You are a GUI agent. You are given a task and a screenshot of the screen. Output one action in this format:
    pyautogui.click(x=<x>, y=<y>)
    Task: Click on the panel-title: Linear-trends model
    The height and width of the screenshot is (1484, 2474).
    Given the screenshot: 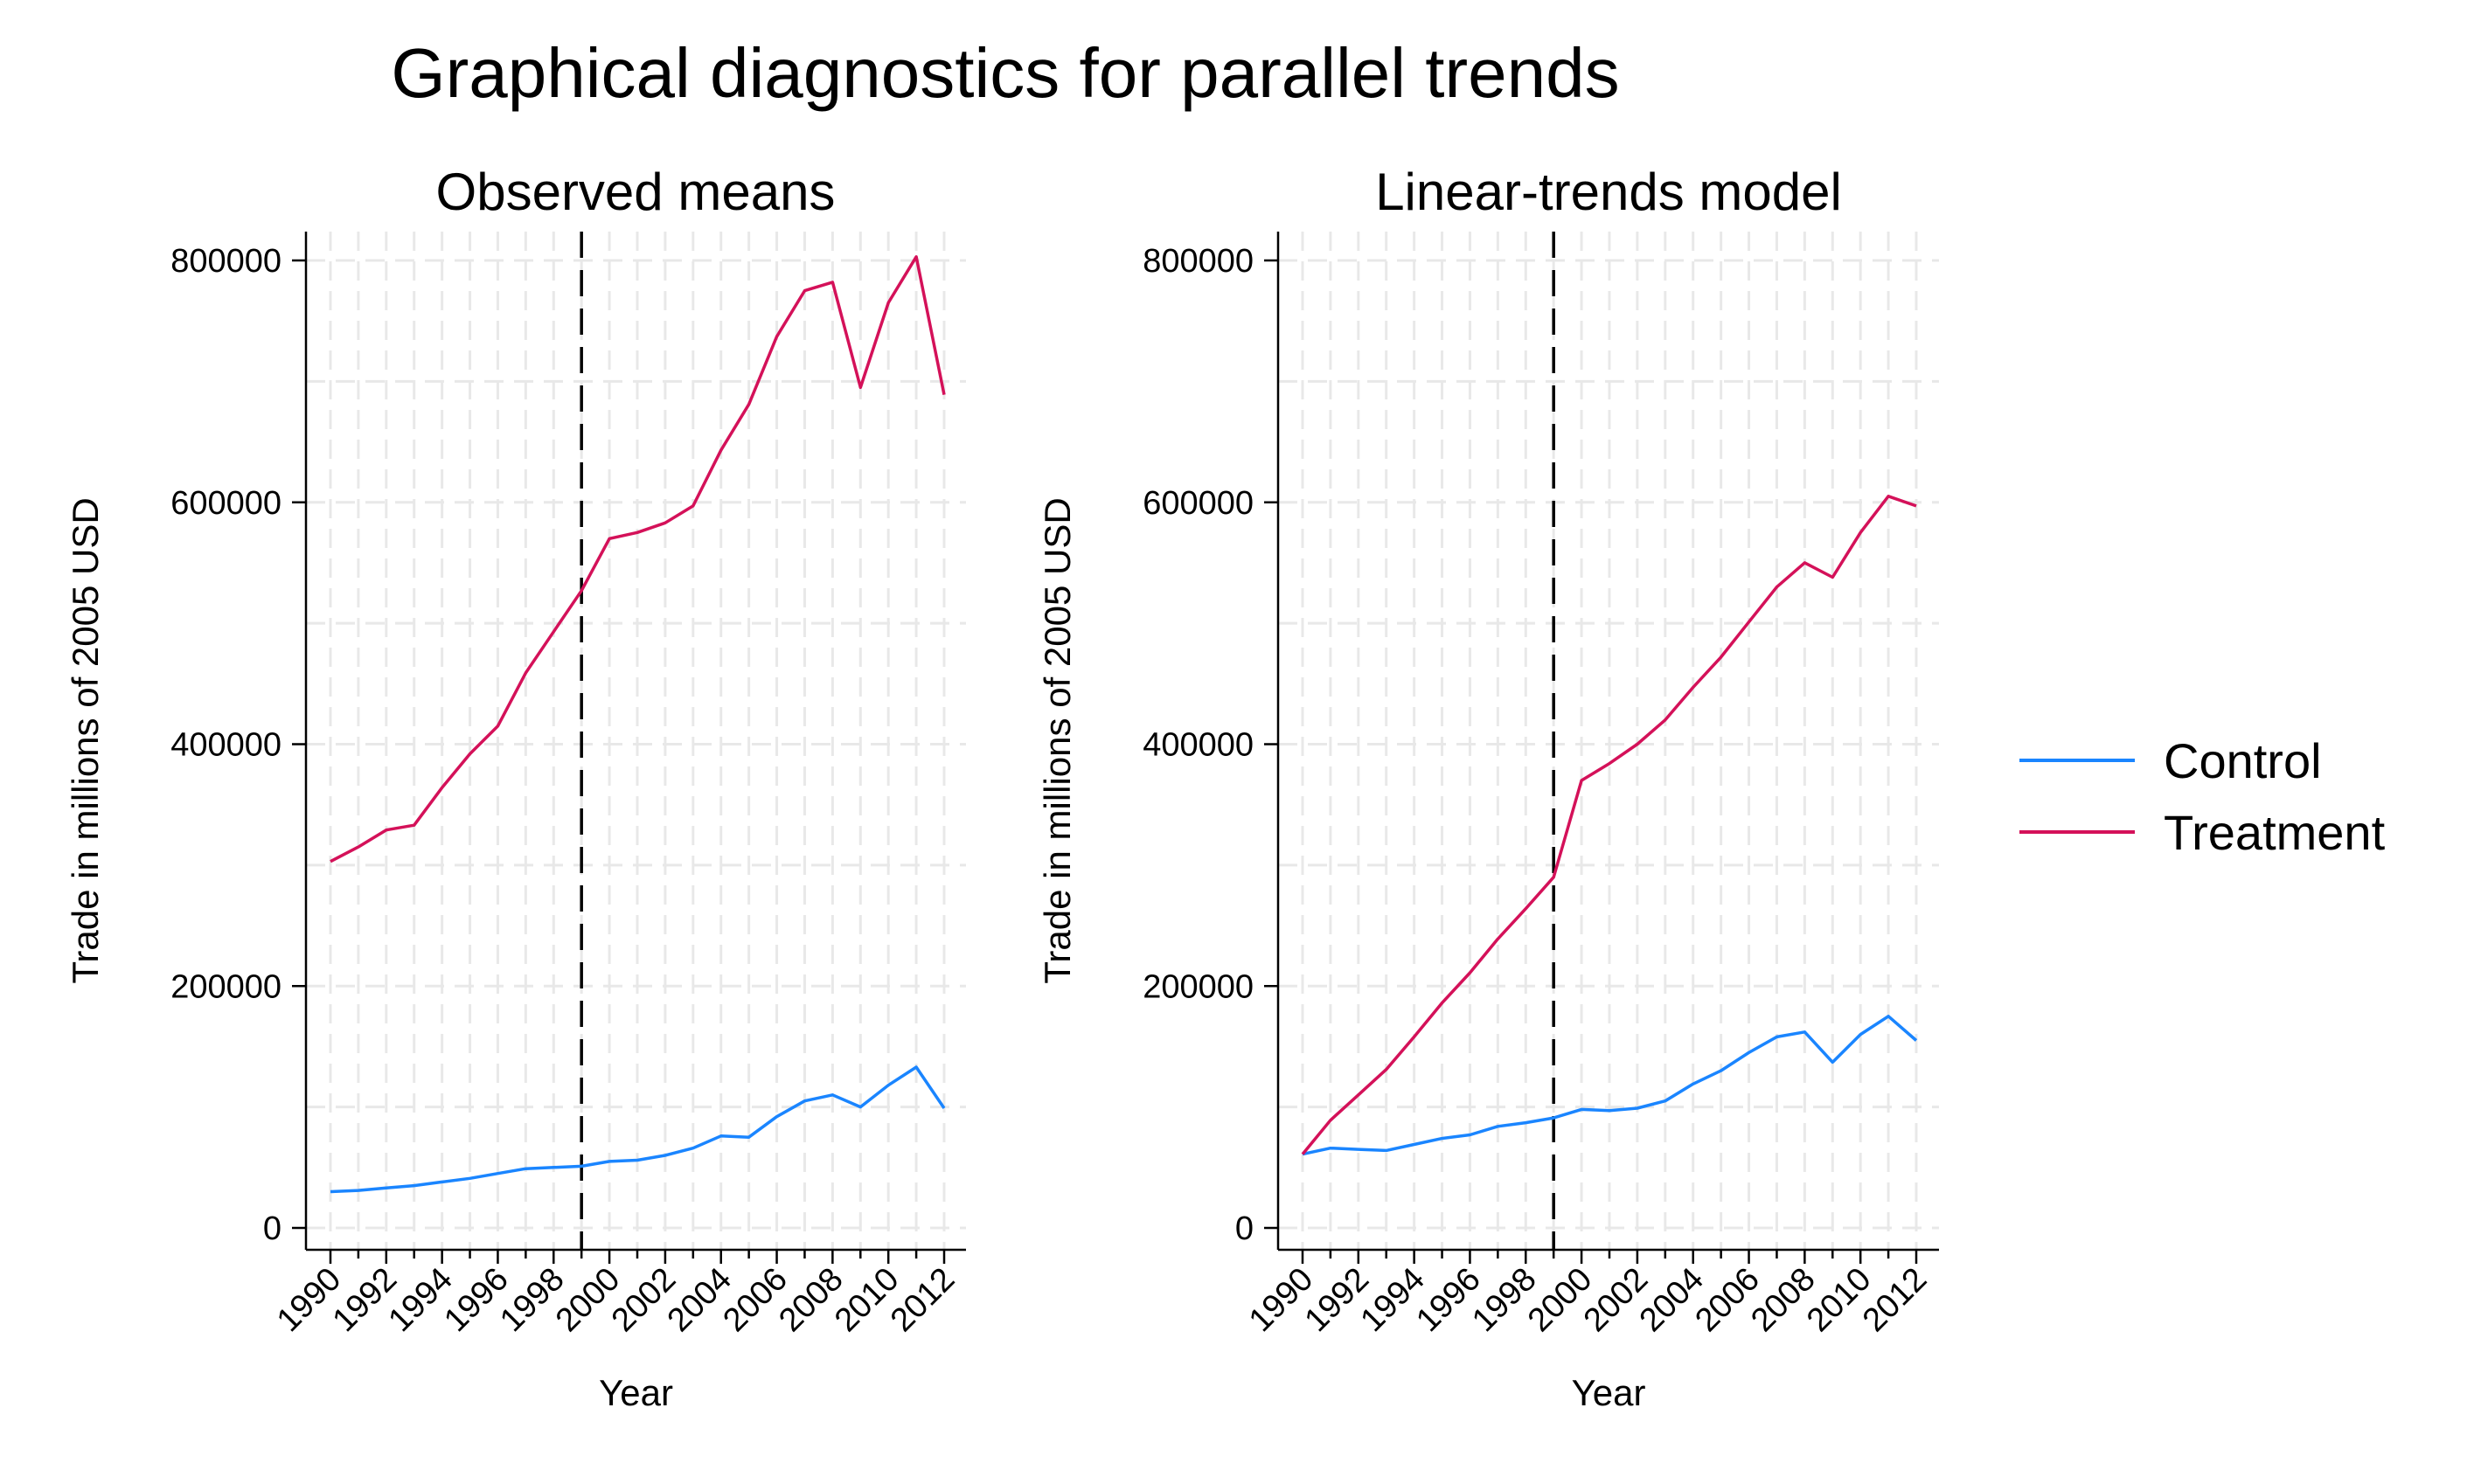 What is the action you would take?
    pyautogui.click(x=1609, y=192)
    